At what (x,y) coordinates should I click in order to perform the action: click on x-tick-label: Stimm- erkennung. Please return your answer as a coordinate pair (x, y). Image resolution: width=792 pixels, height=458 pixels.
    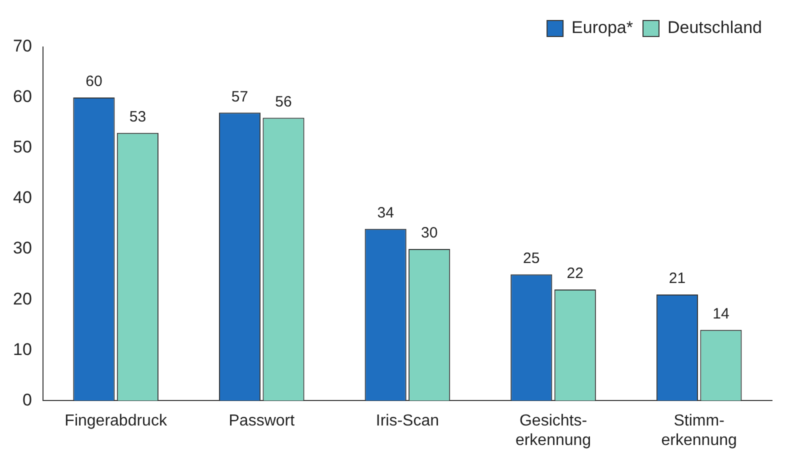
    Looking at the image, I should click on (699, 430).